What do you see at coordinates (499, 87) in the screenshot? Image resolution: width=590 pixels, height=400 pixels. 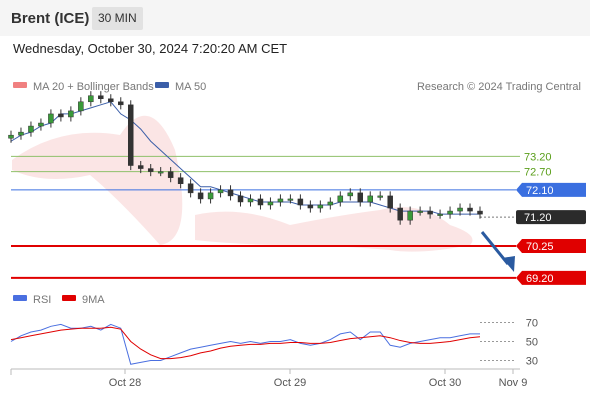 I see `credit-label: Research © 2024 Trading Central` at bounding box center [499, 87].